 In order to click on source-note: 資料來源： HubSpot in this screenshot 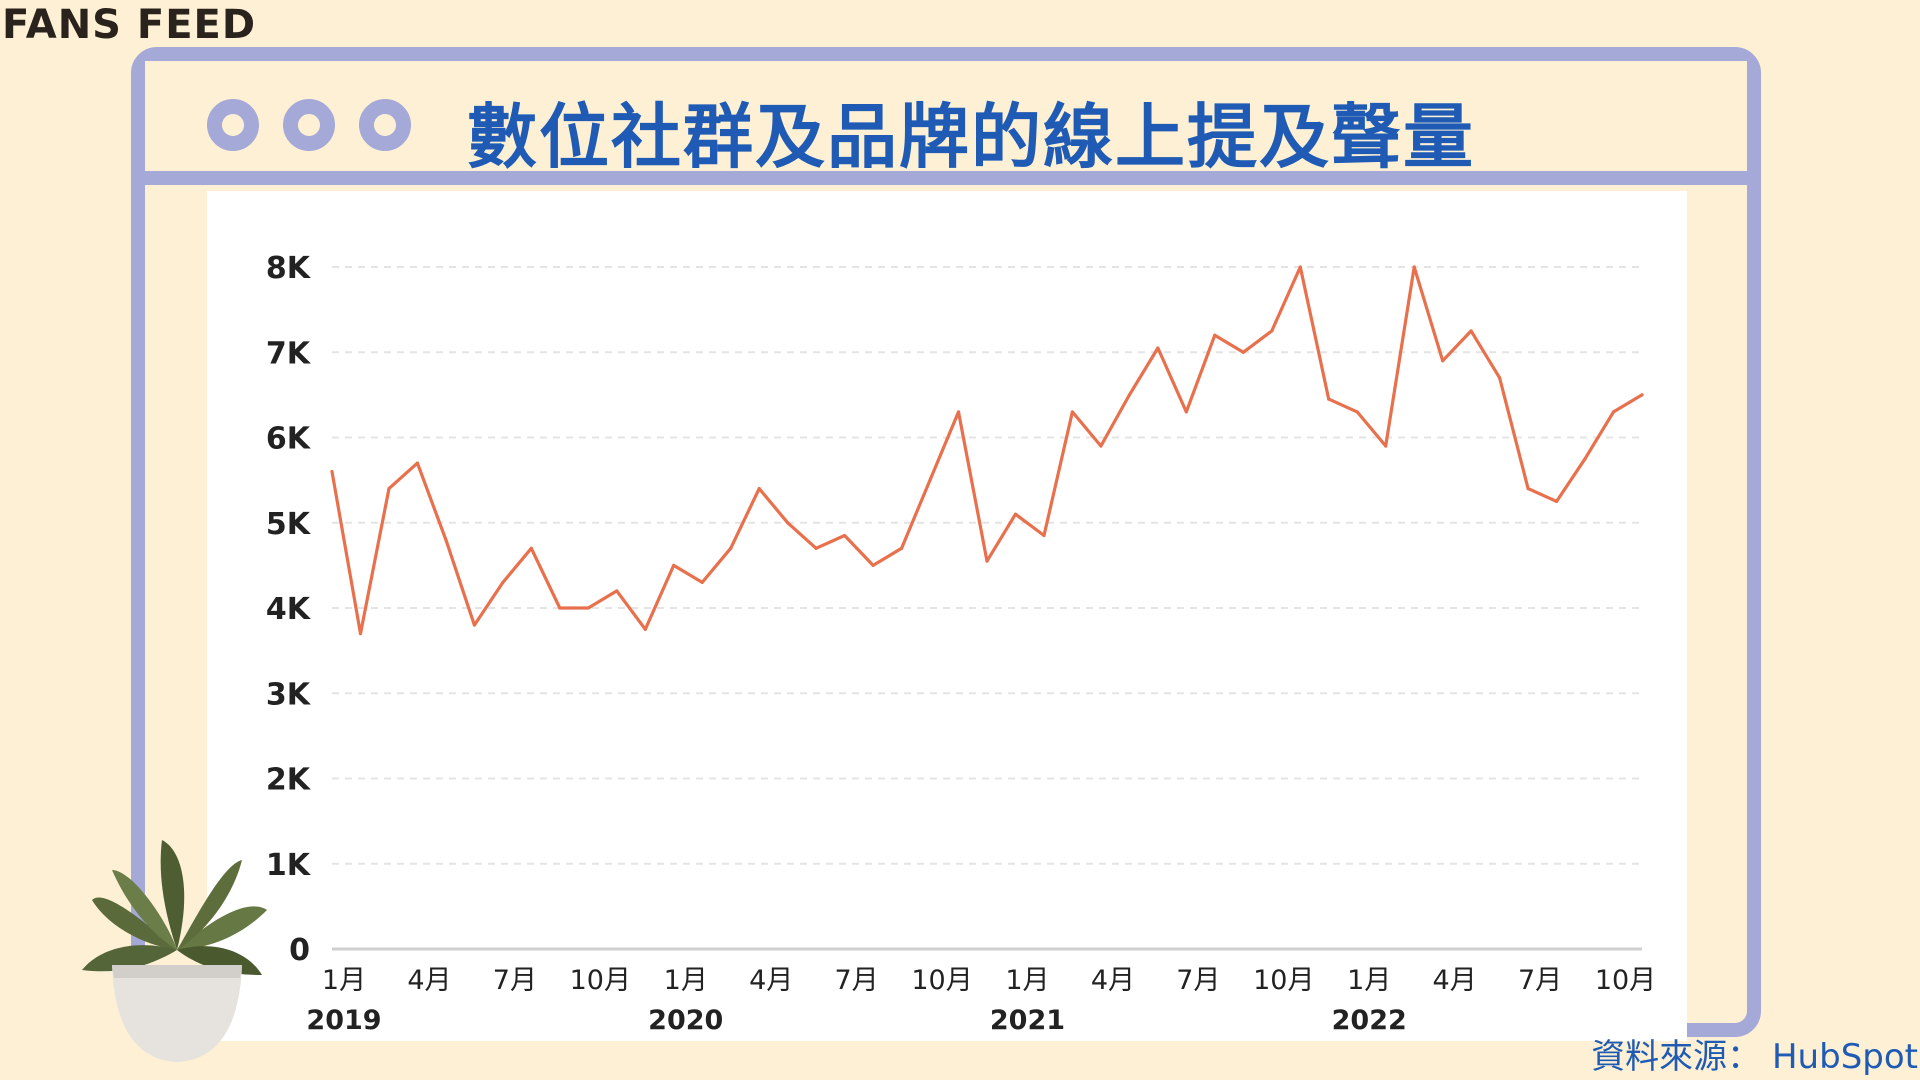, I will do `click(1754, 1057)`.